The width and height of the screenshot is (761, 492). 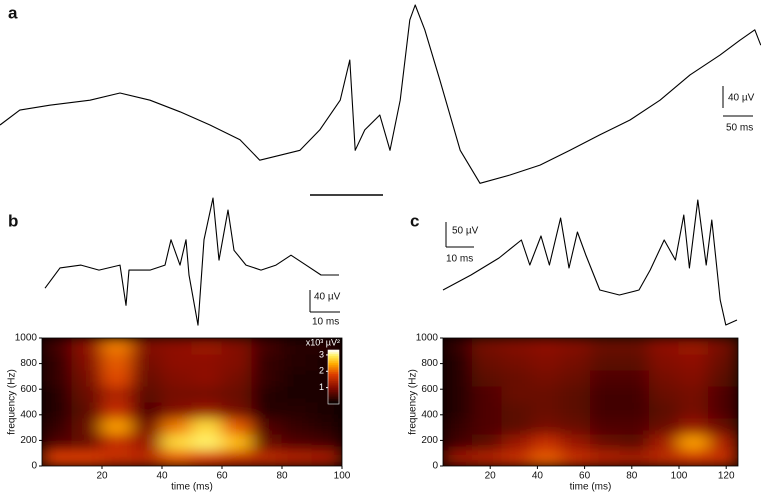 What do you see at coordinates (28, 363) in the screenshot?
I see `y-tick-label: 800` at bounding box center [28, 363].